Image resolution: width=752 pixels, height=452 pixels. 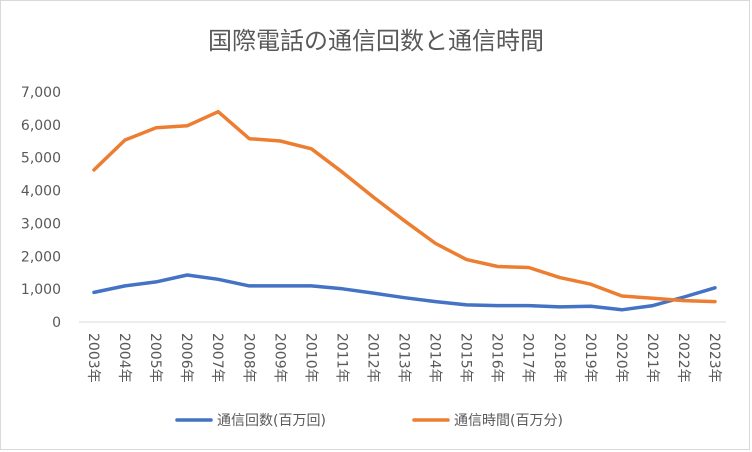 What do you see at coordinates (124, 358) in the screenshot?
I see `x-tick-label: 2004年` at bounding box center [124, 358].